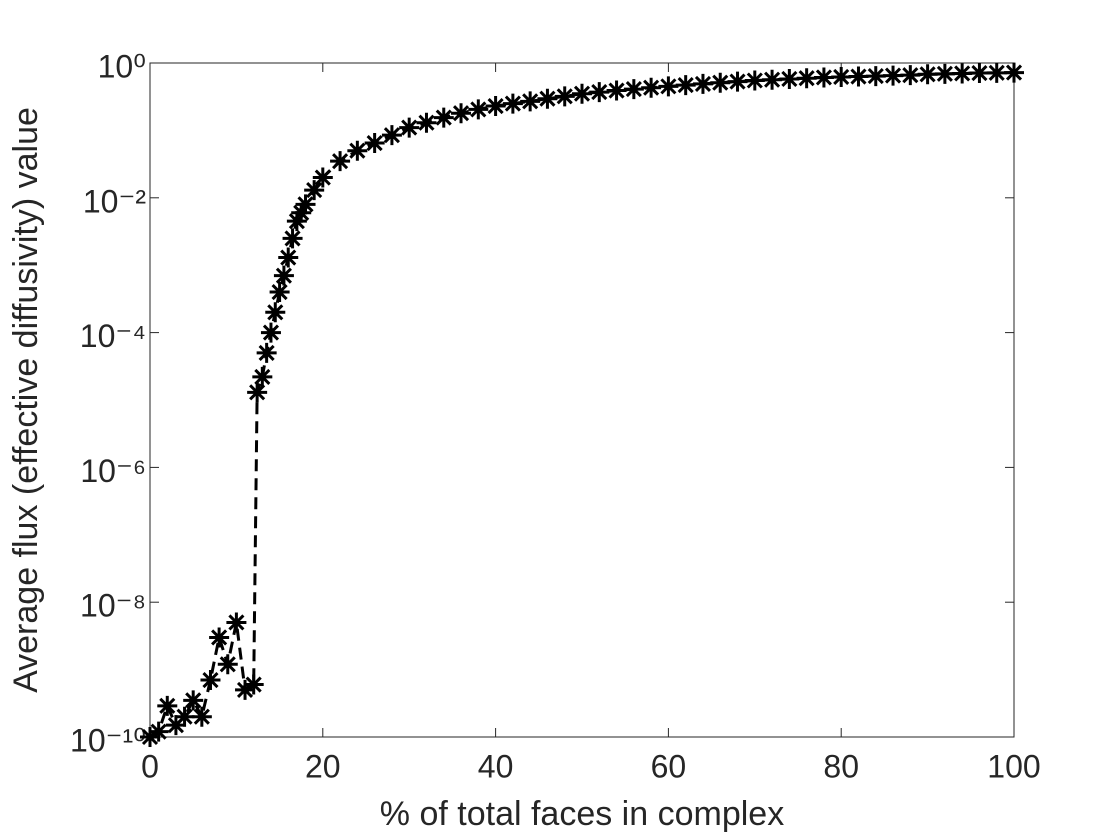  I want to click on y-tick-label: 10⁻⁸, so click(113, 606).